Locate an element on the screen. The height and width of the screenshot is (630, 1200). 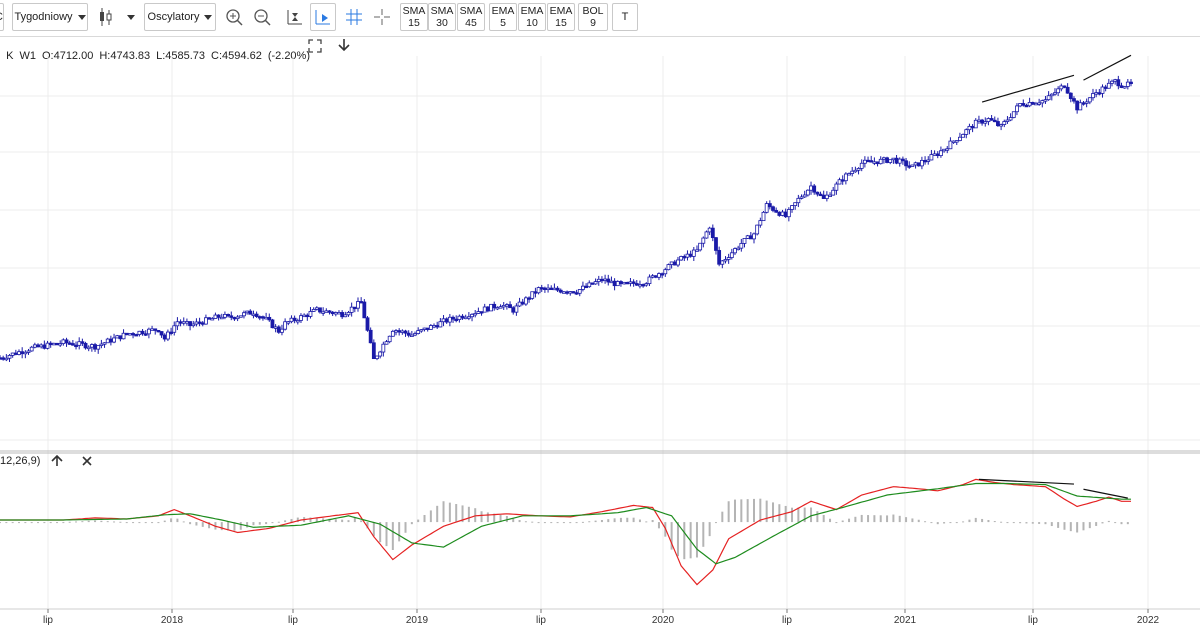
zoom-in-button is located at coordinates (234, 17).